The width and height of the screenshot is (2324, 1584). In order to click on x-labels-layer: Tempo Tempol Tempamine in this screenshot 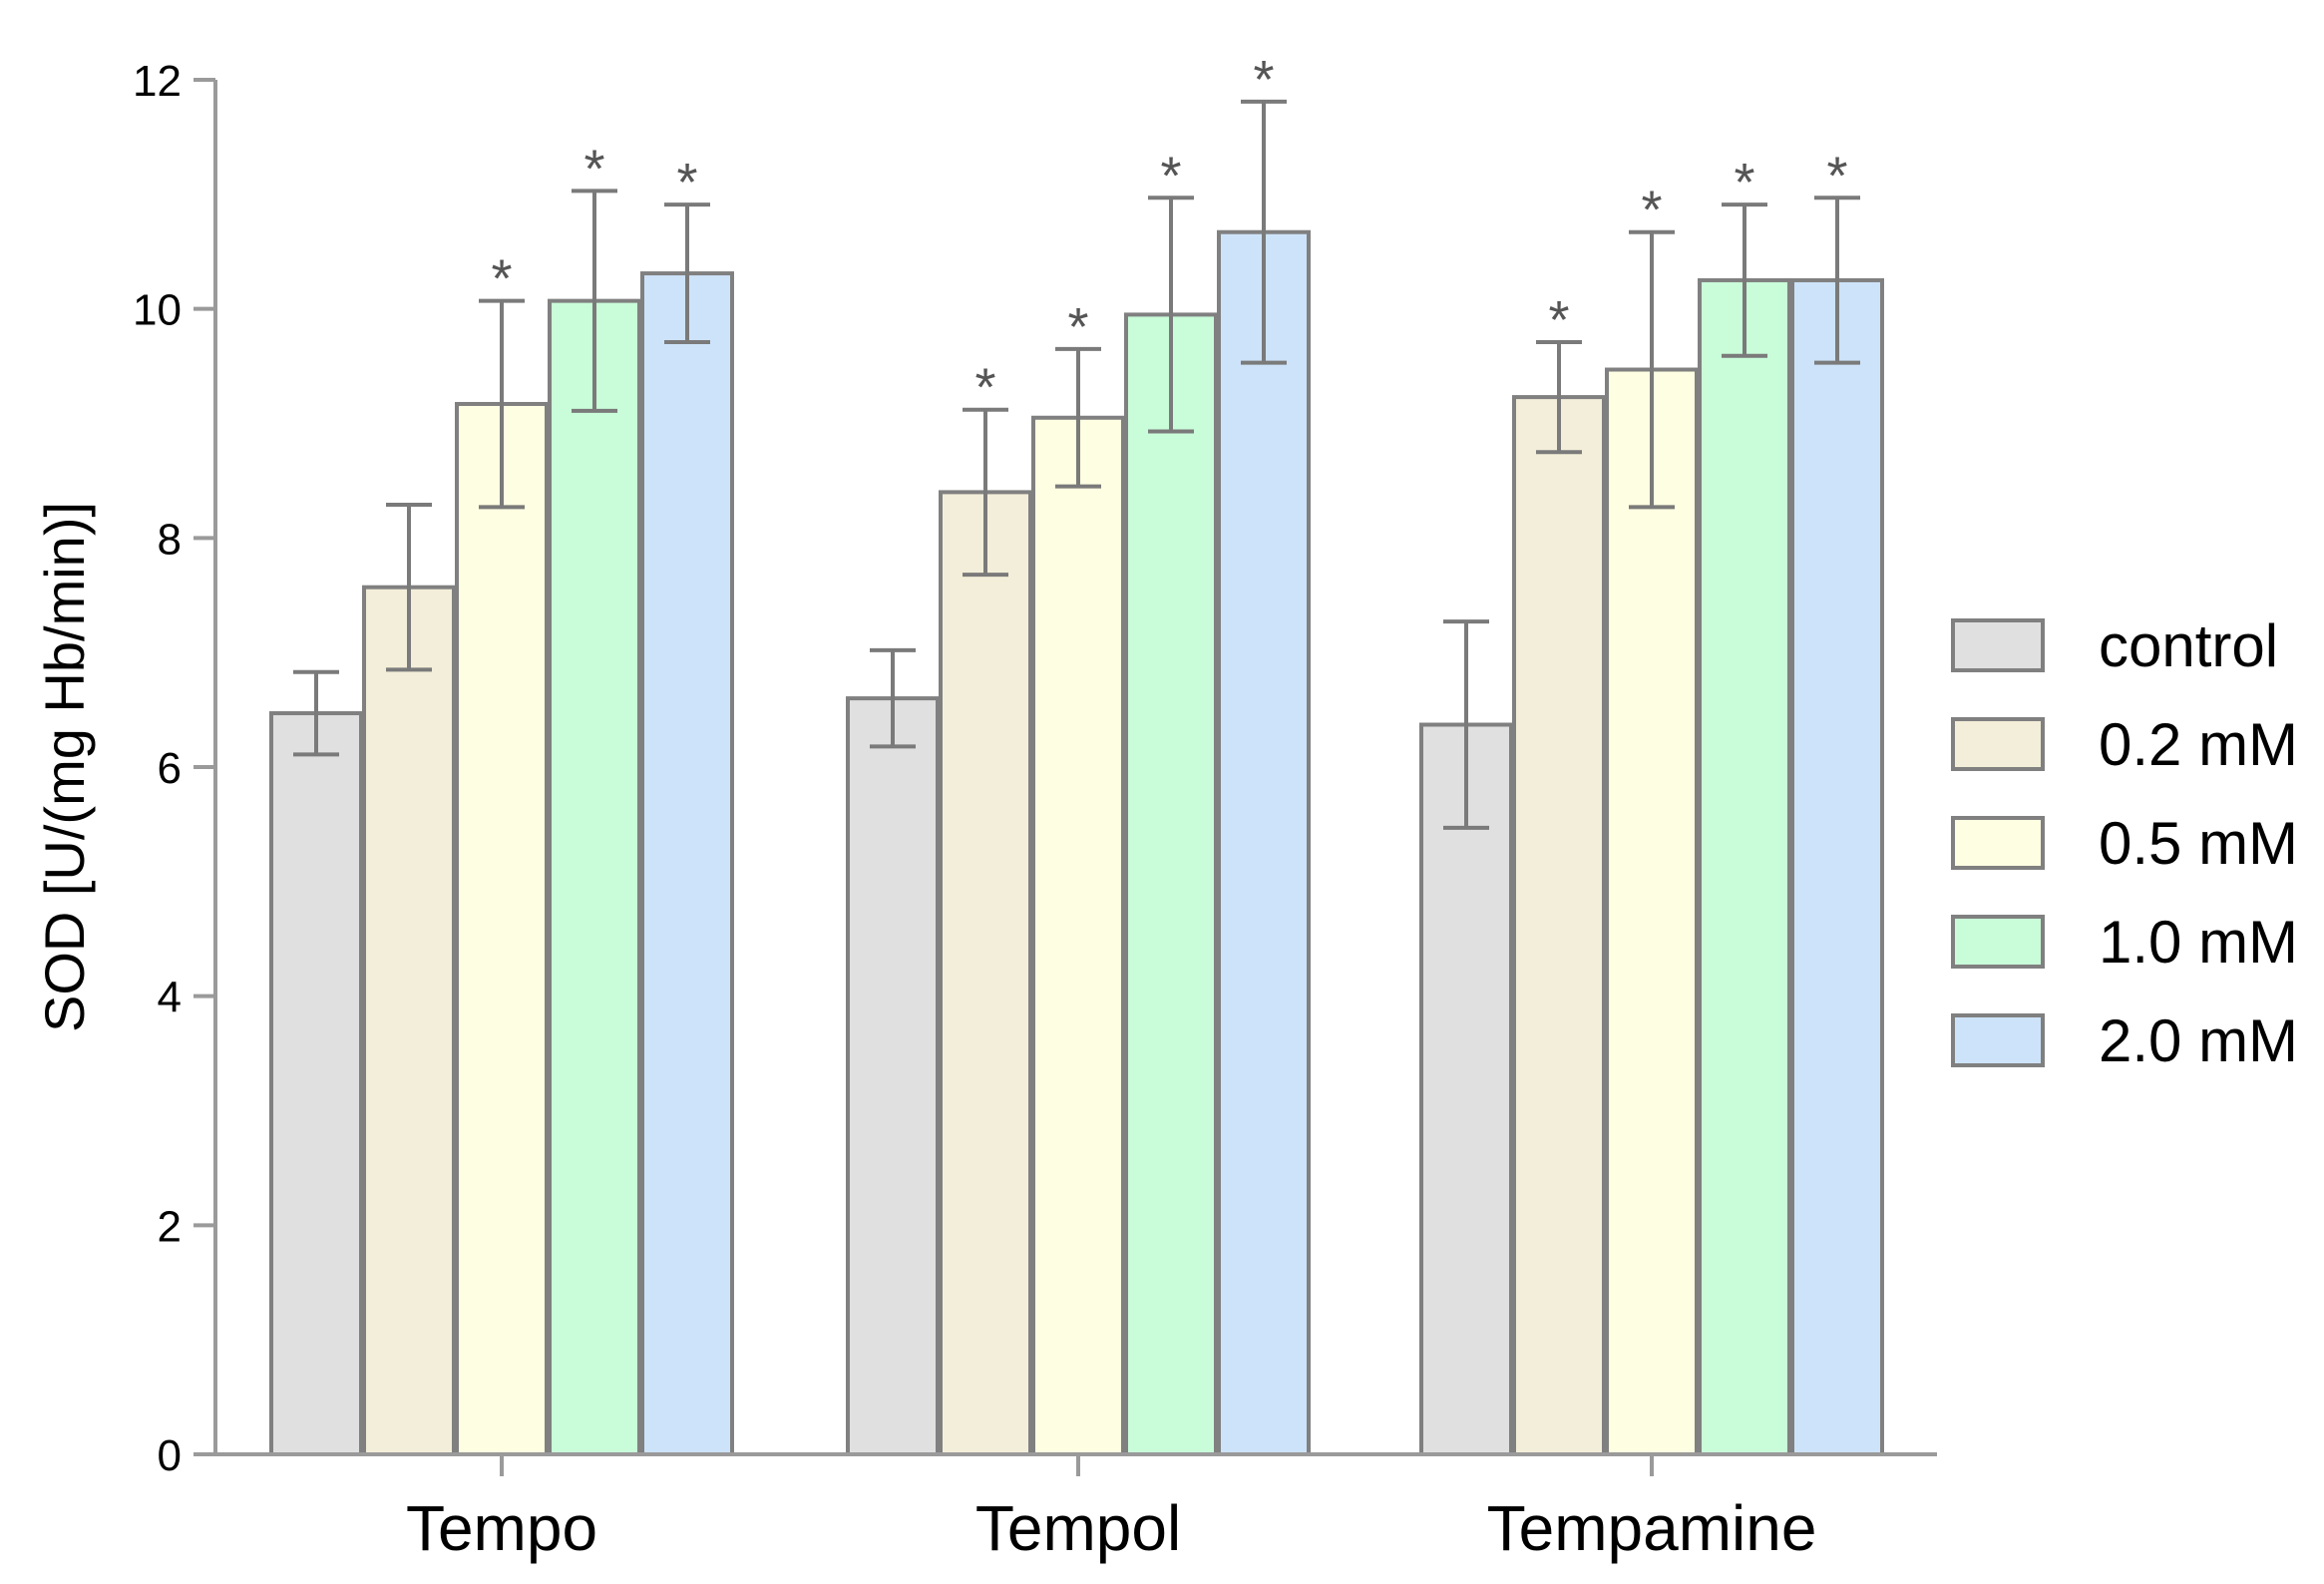, I will do `click(1111, 1509)`.